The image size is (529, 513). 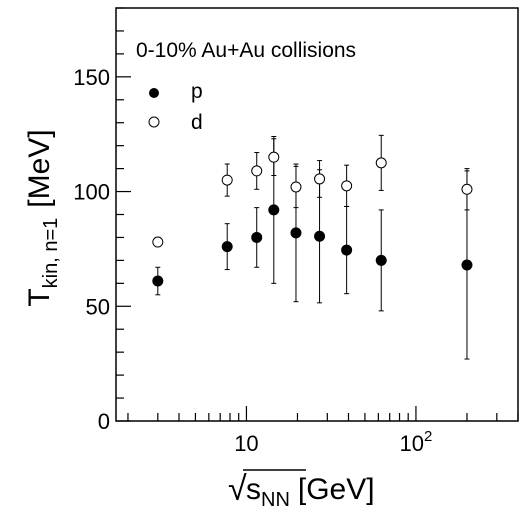 I want to click on legend-marker-d, so click(x=154, y=122).